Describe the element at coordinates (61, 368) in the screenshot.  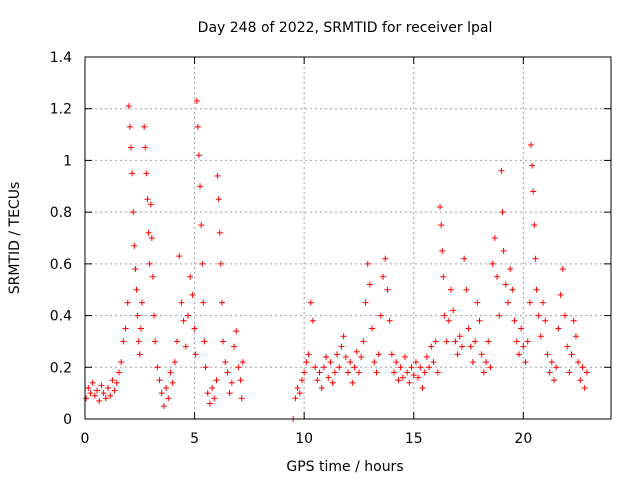
I see `y-tick-label: 0.2` at that location.